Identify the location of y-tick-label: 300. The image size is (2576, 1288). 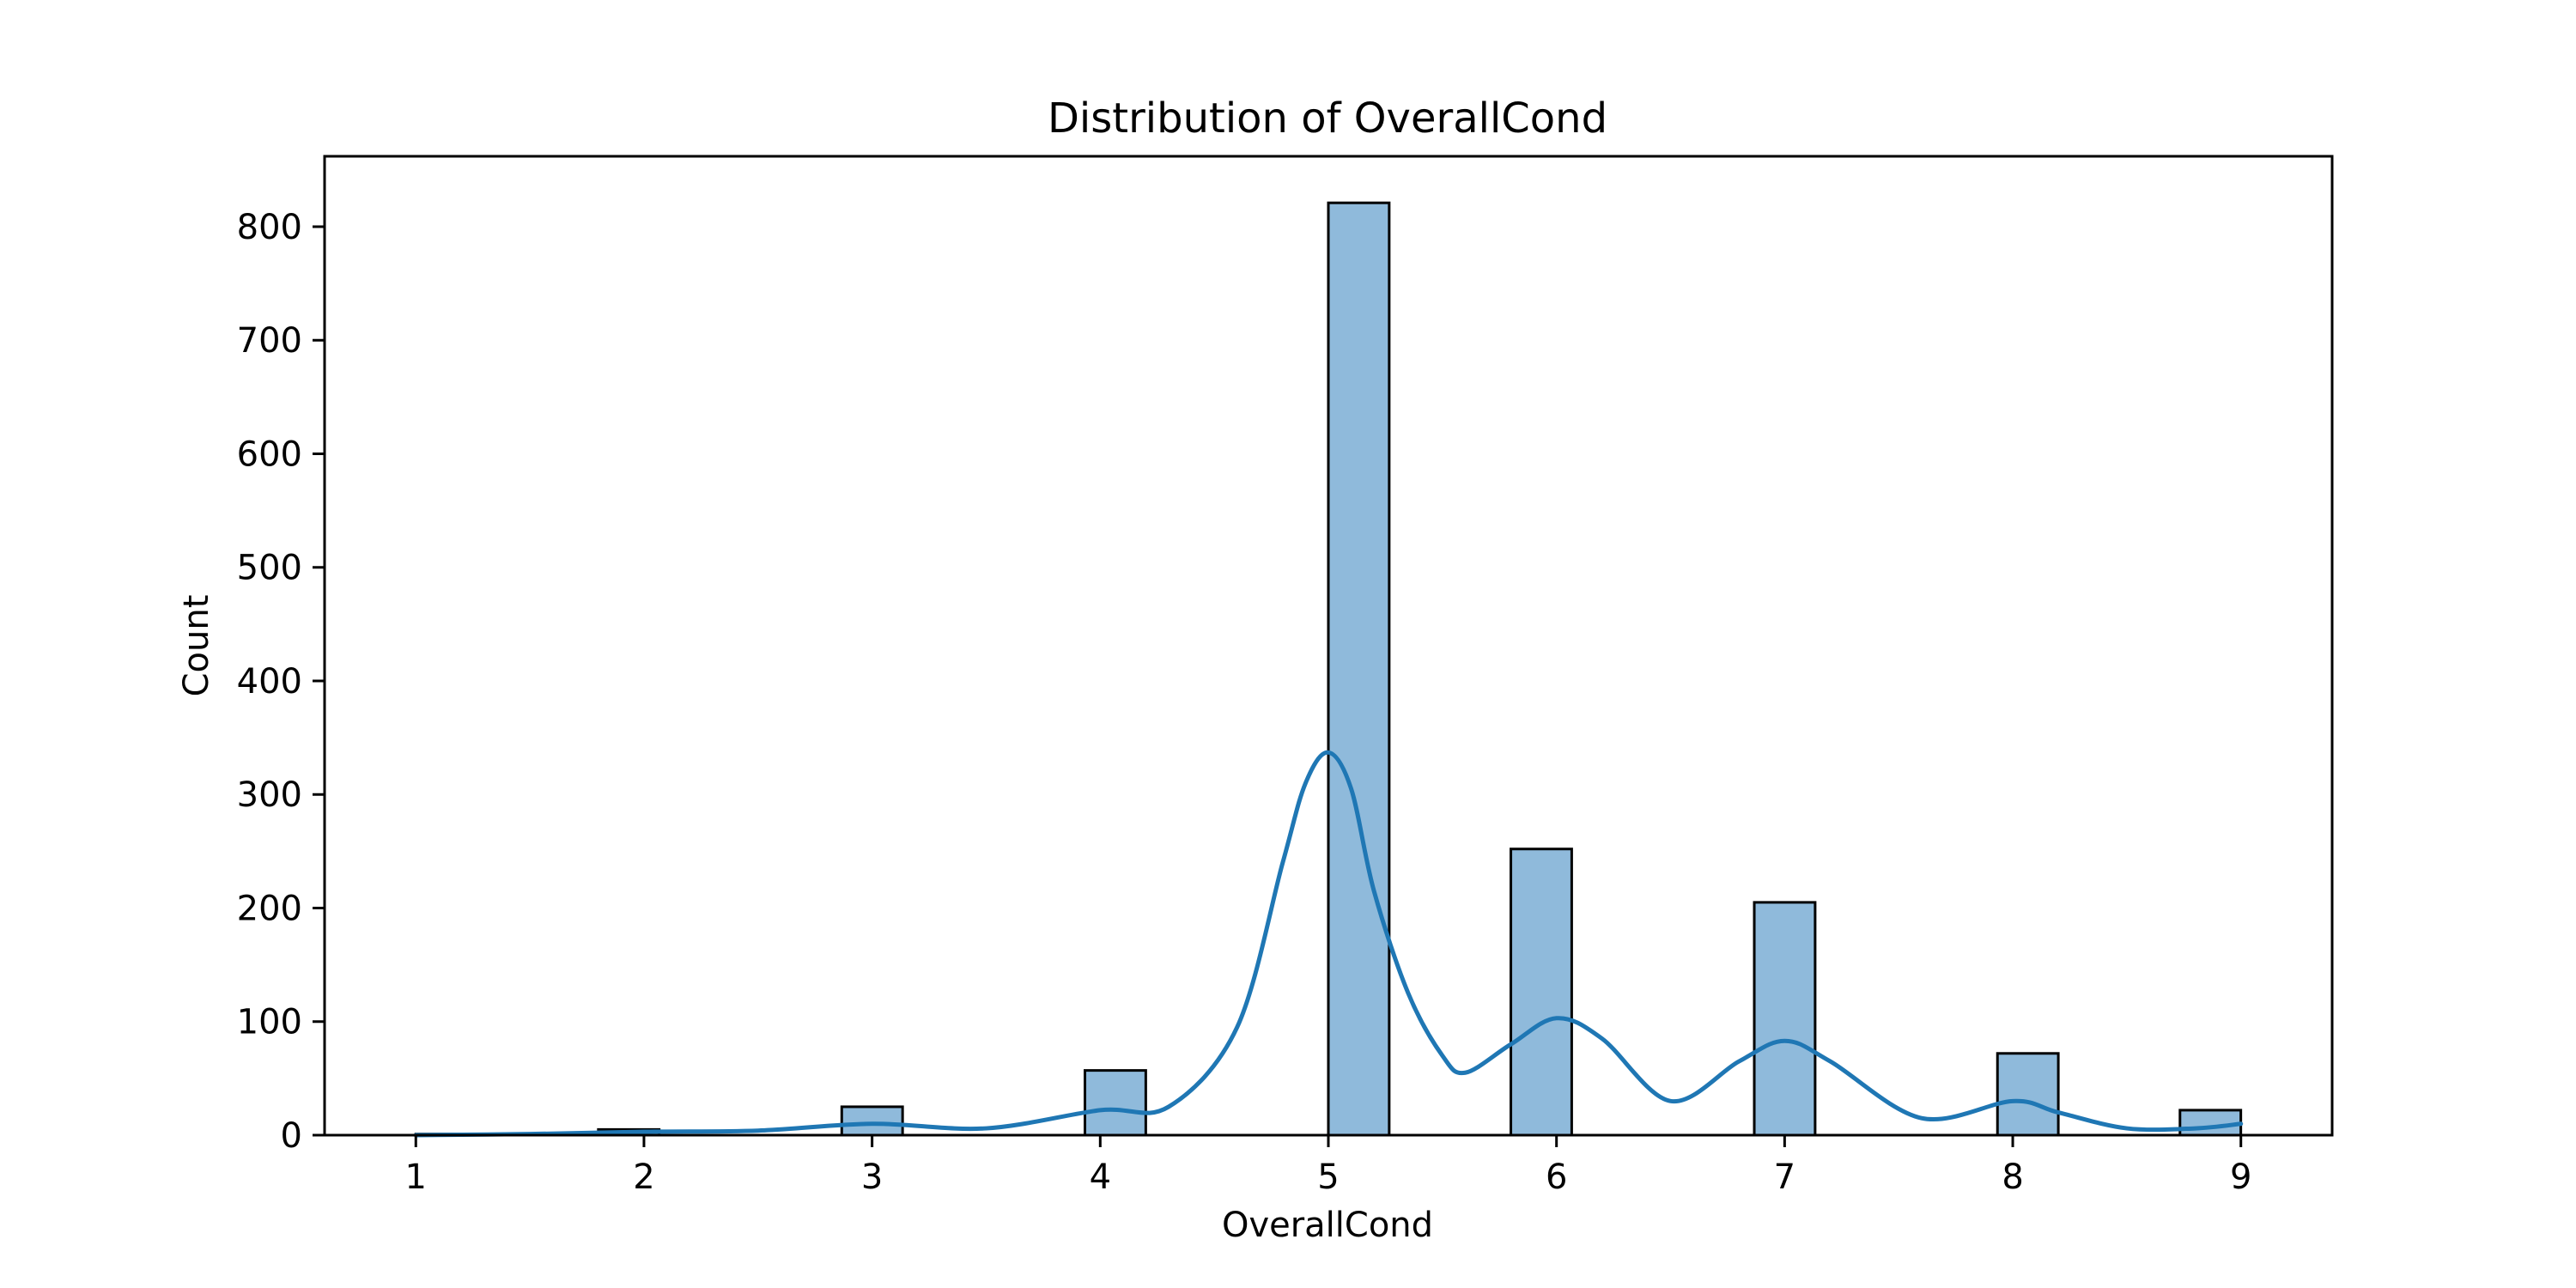
(269, 795).